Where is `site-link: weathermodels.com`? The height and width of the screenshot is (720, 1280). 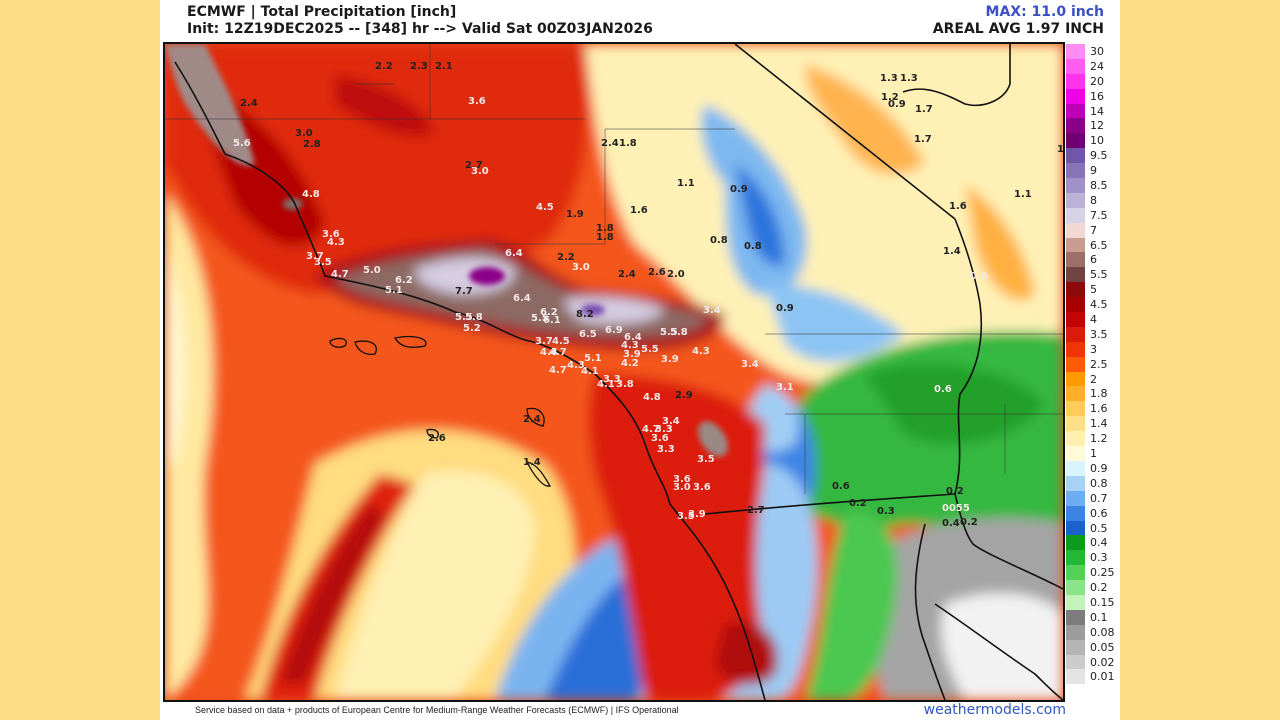
site-link: weathermodels.com is located at coordinates (994, 710).